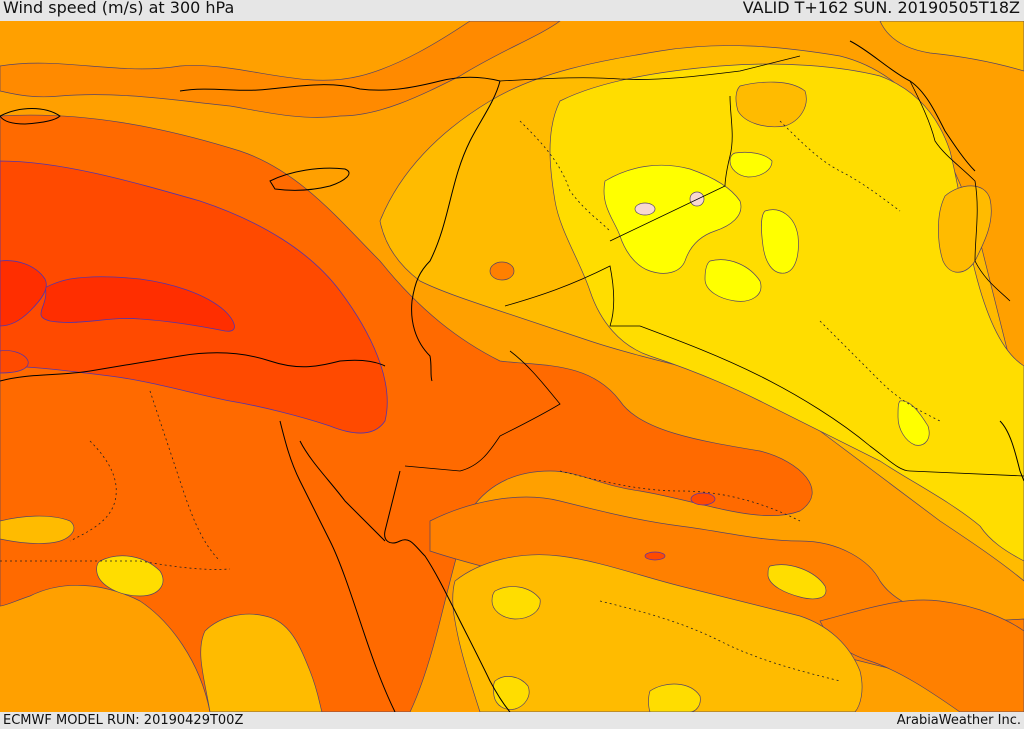  Describe the element at coordinates (337, 566) in the screenshot. I see `red-sea-west-coastline` at that location.